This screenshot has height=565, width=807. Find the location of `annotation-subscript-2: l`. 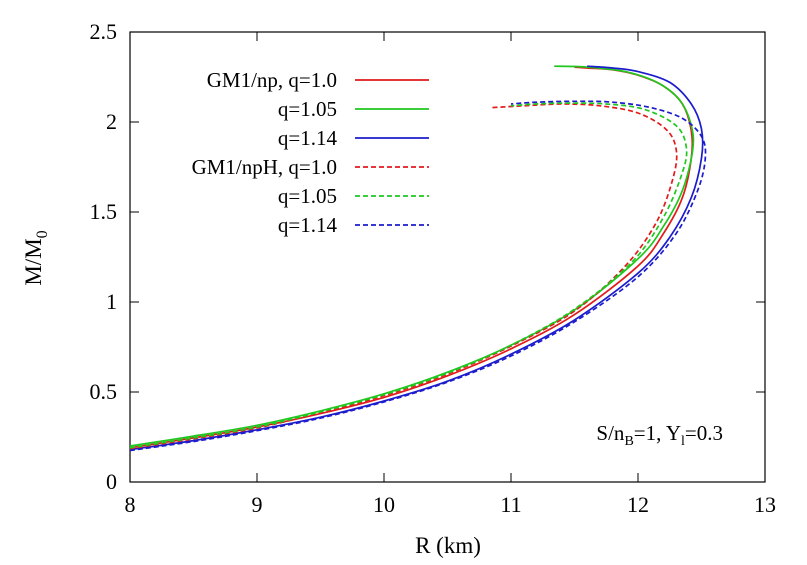

annotation-subscript-2: l is located at coordinates (683, 441).